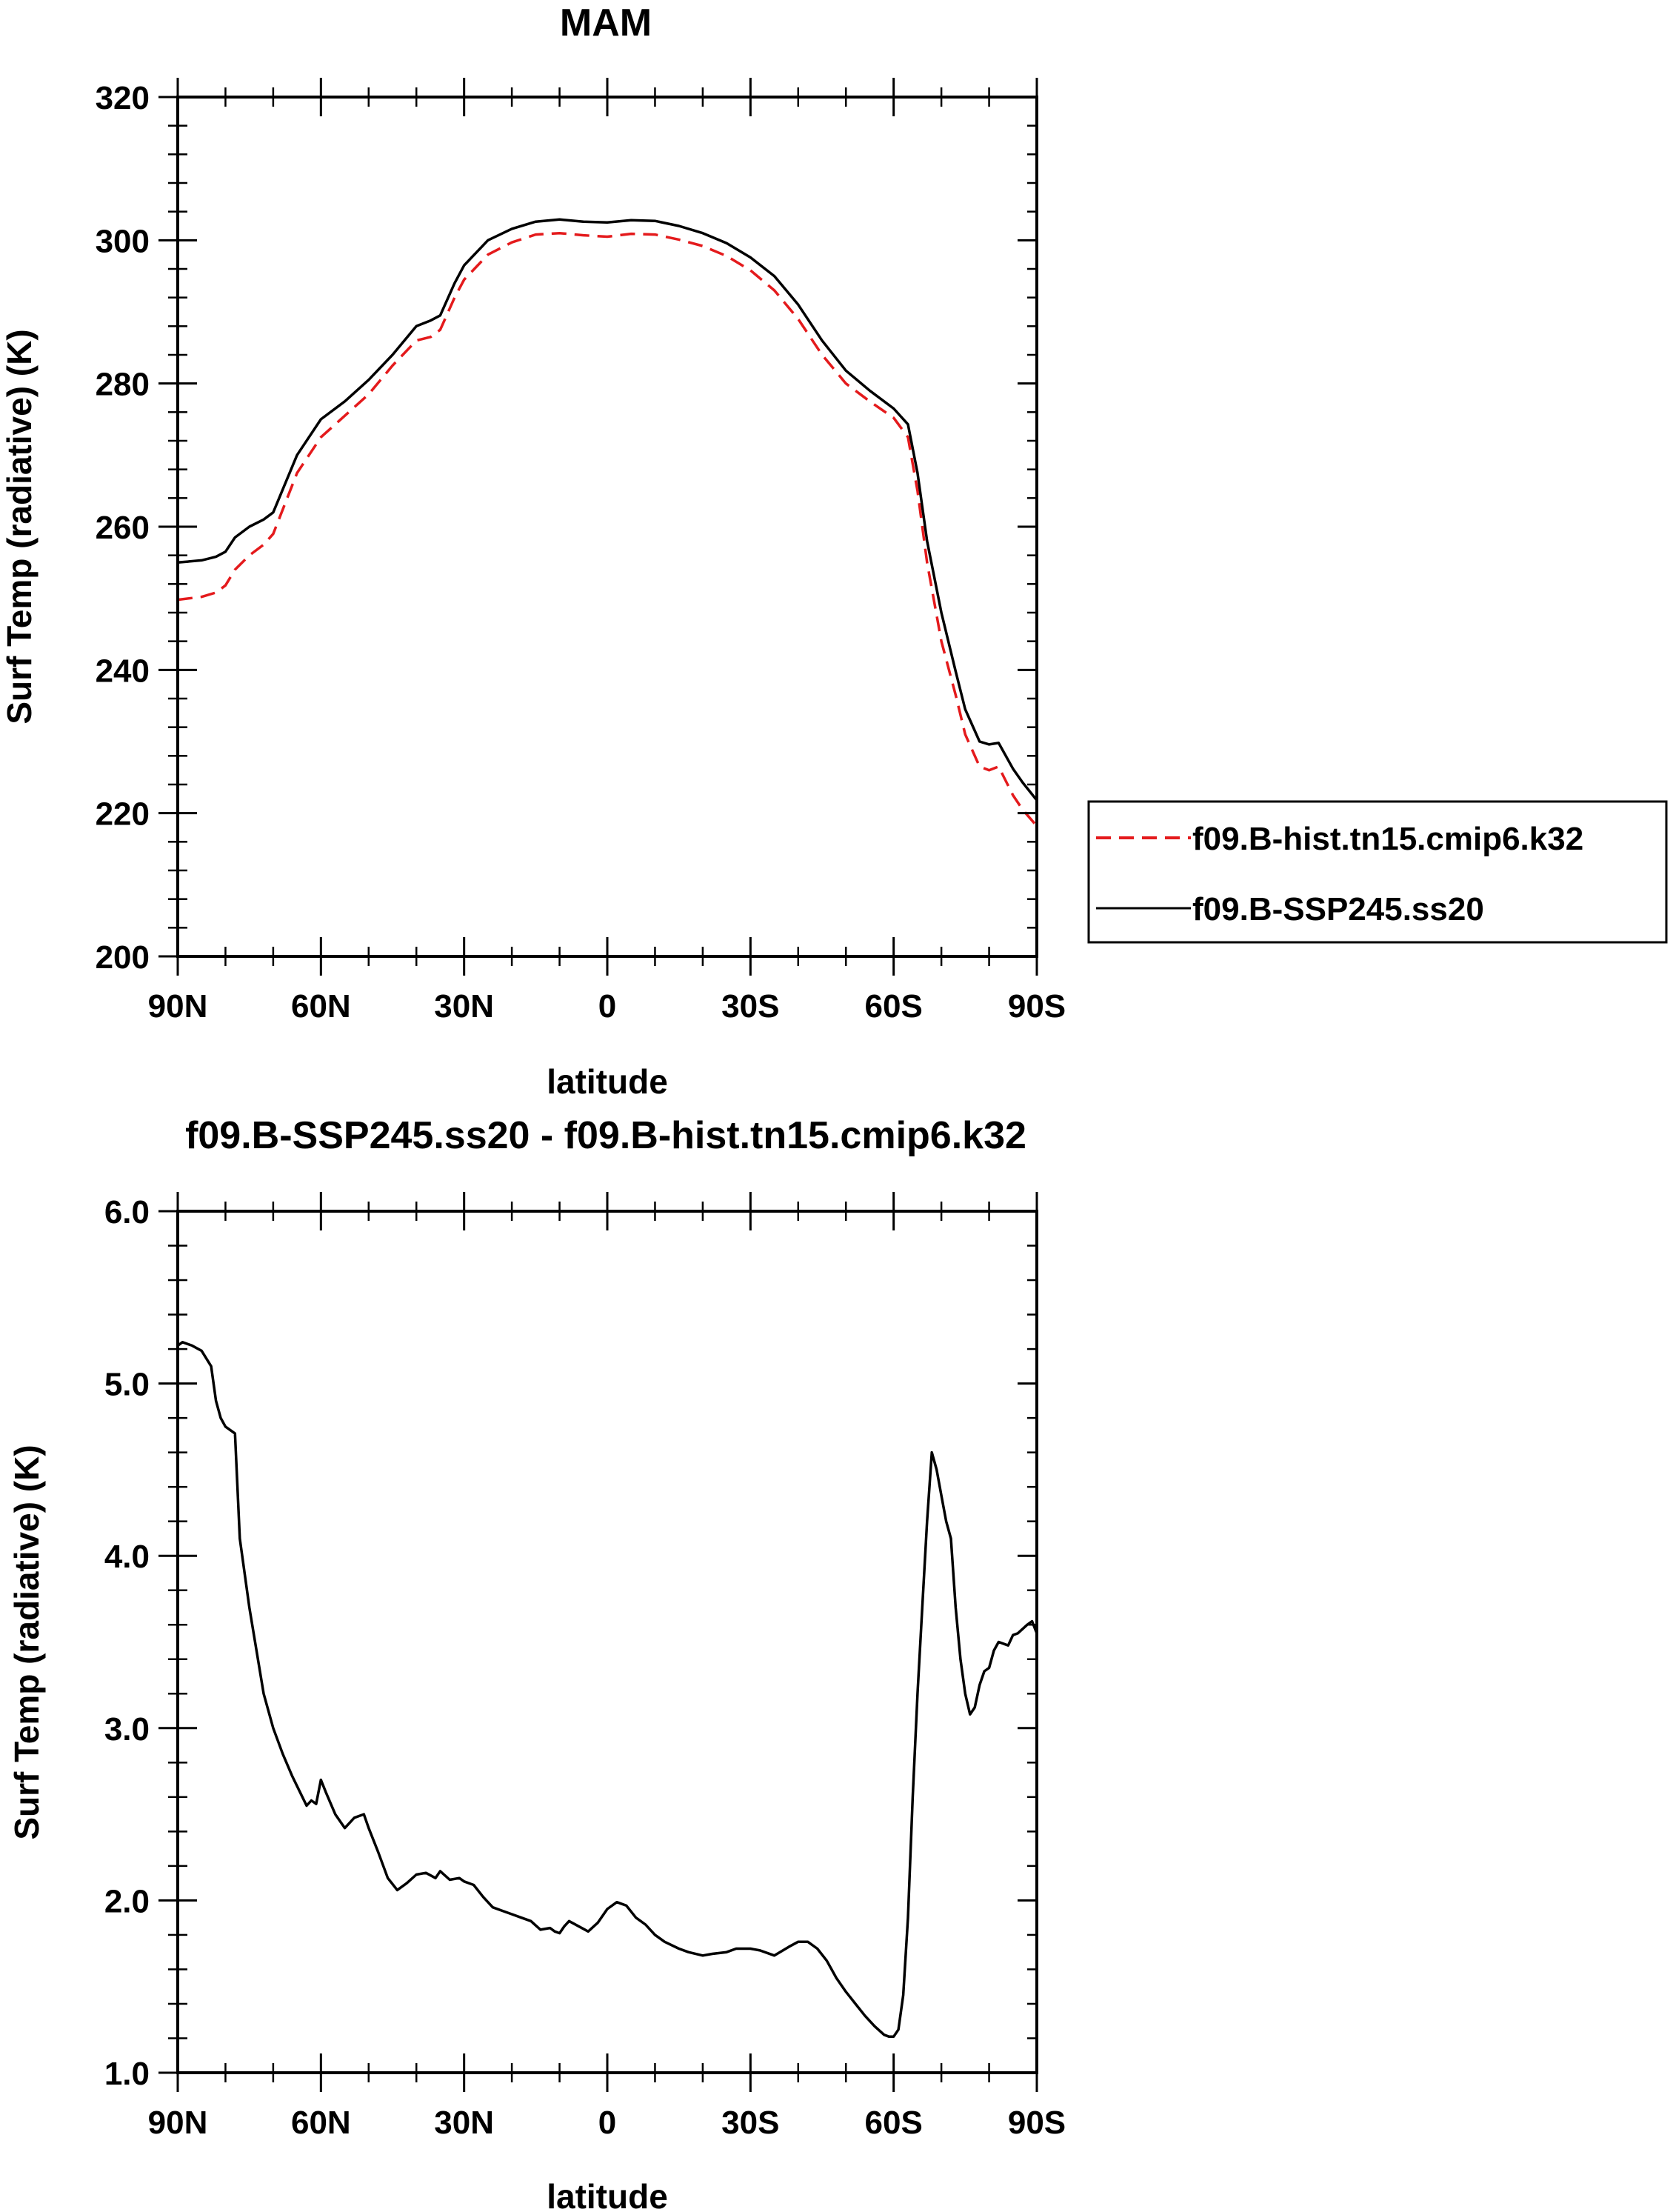 The height and width of the screenshot is (2212, 1673). Describe the element at coordinates (127, 1901) in the screenshot. I see `y-tick-label: 2.0` at that location.